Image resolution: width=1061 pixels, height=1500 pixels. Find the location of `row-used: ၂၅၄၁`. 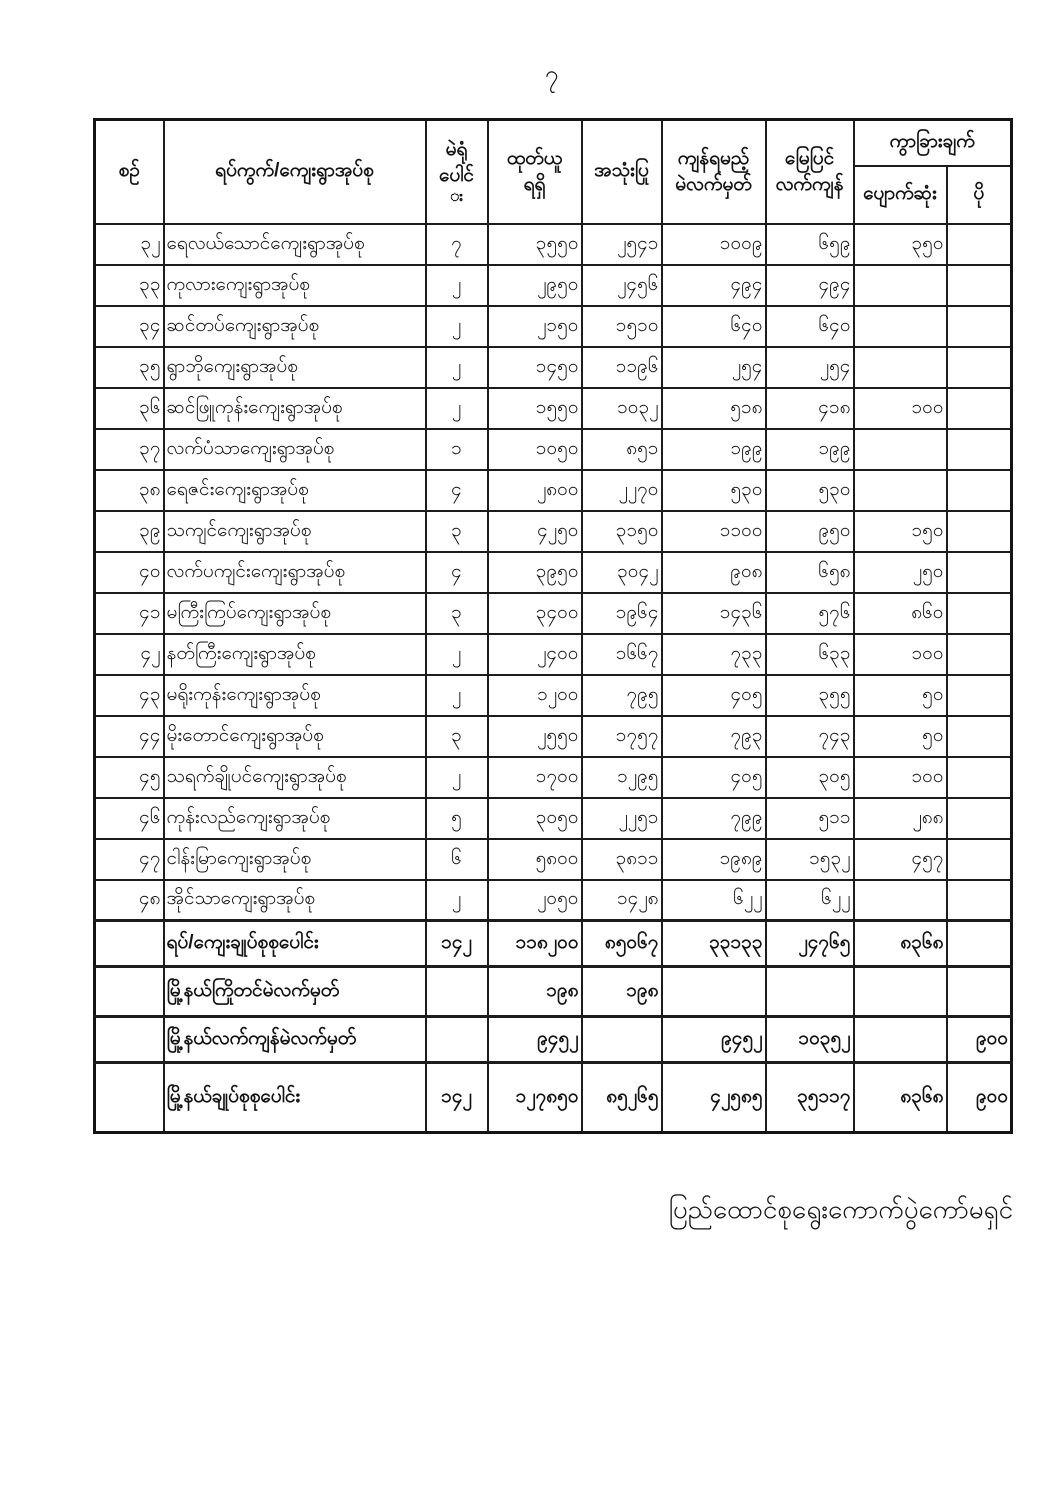

row-used: ၂၅၄၁ is located at coordinates (621, 244).